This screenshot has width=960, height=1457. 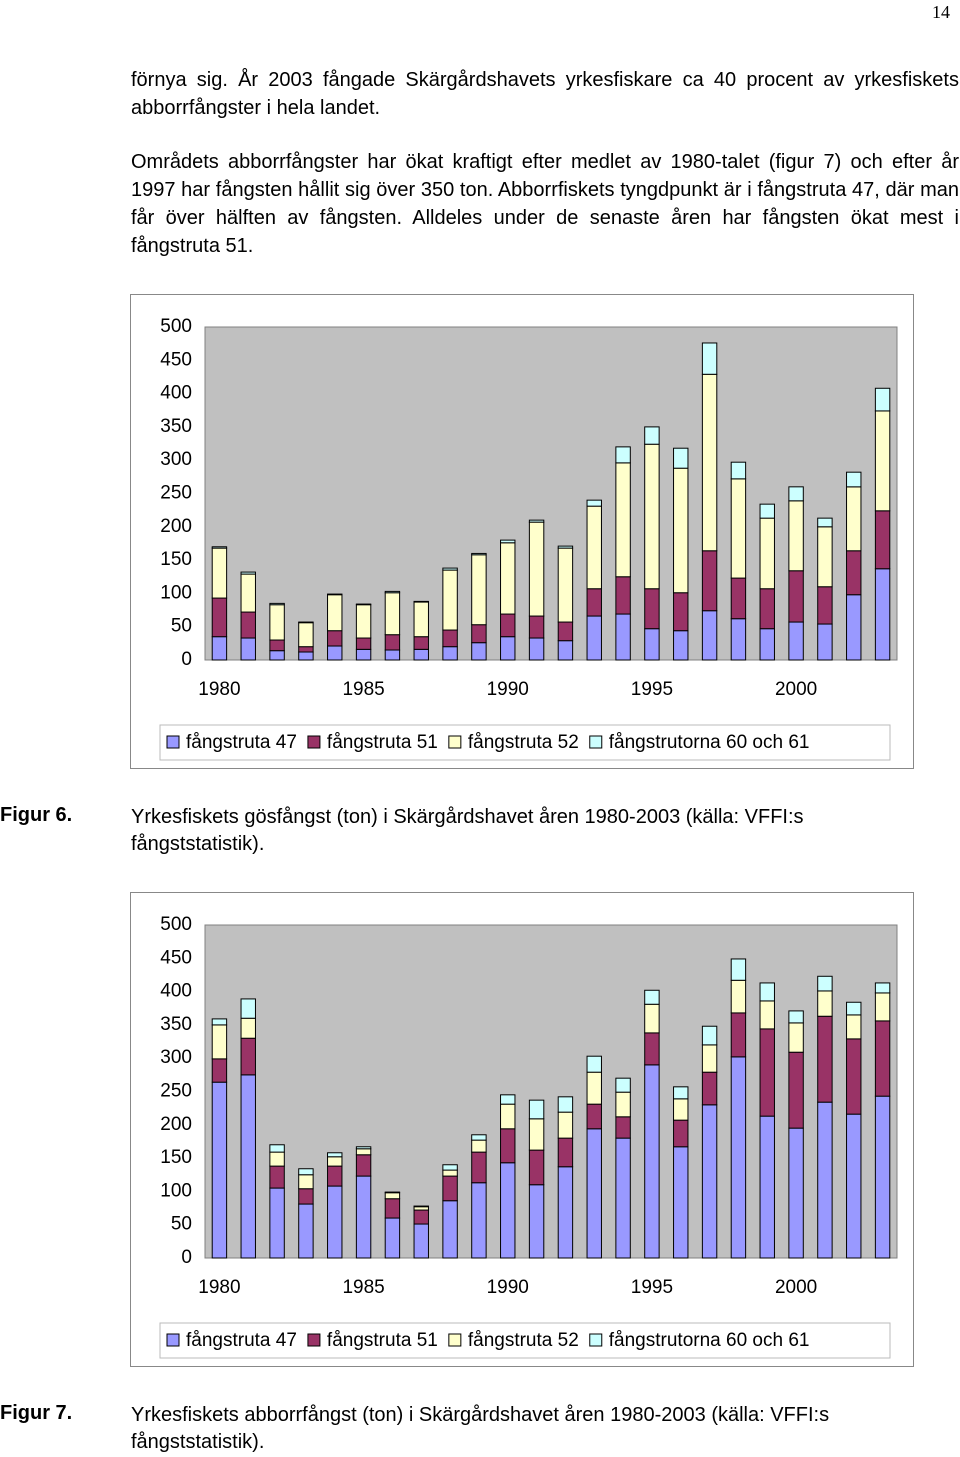 What do you see at coordinates (941, 12) in the screenshot?
I see `page-number: 14` at bounding box center [941, 12].